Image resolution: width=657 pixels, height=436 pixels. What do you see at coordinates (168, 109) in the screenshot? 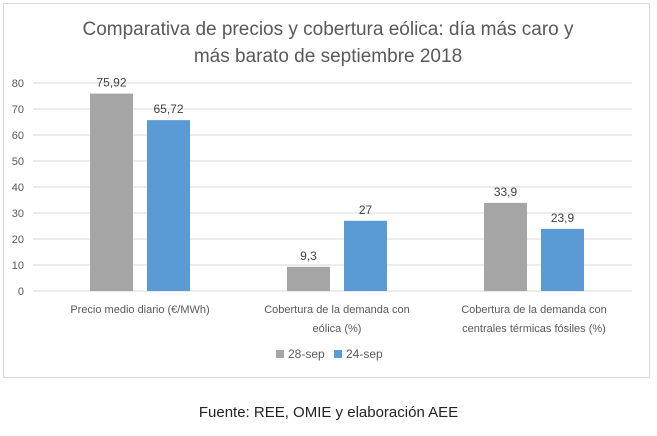
I see `data-label: 65,72` at bounding box center [168, 109].